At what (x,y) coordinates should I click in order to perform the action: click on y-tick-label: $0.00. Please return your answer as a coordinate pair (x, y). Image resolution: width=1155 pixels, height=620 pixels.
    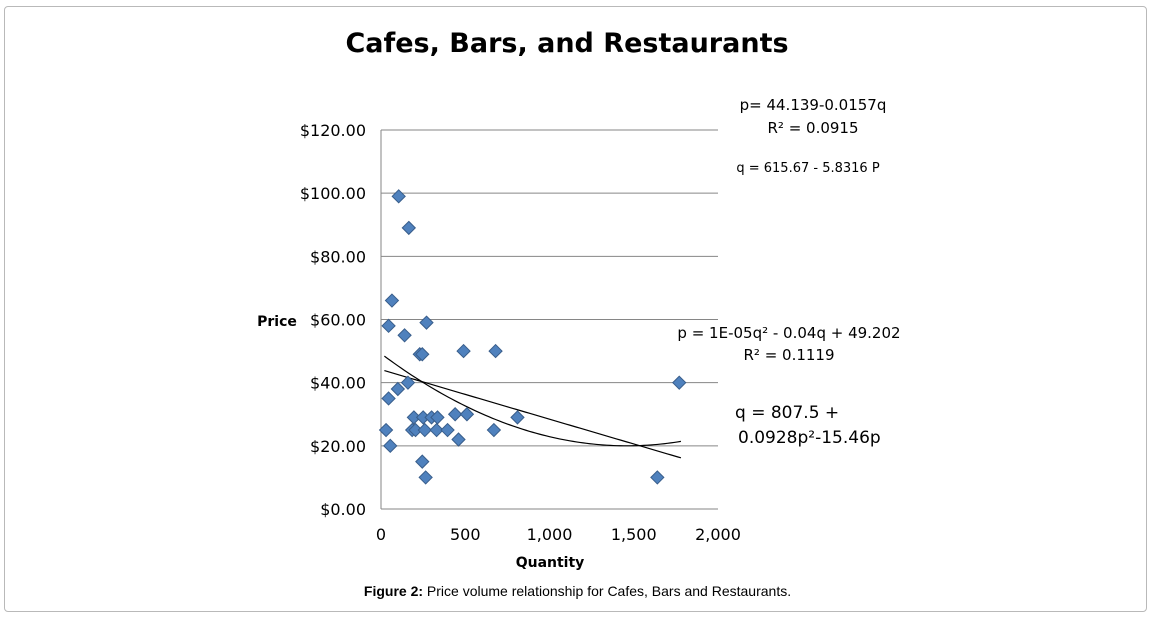
    Looking at the image, I should click on (343, 509).